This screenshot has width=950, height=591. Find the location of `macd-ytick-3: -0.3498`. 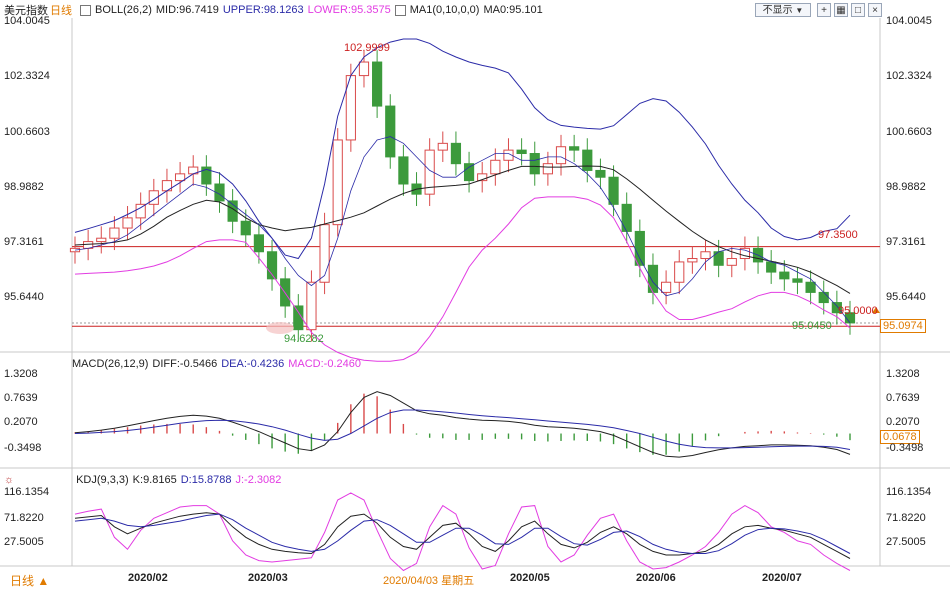

macd-ytick-3: -0.3498 is located at coordinates (905, 448).